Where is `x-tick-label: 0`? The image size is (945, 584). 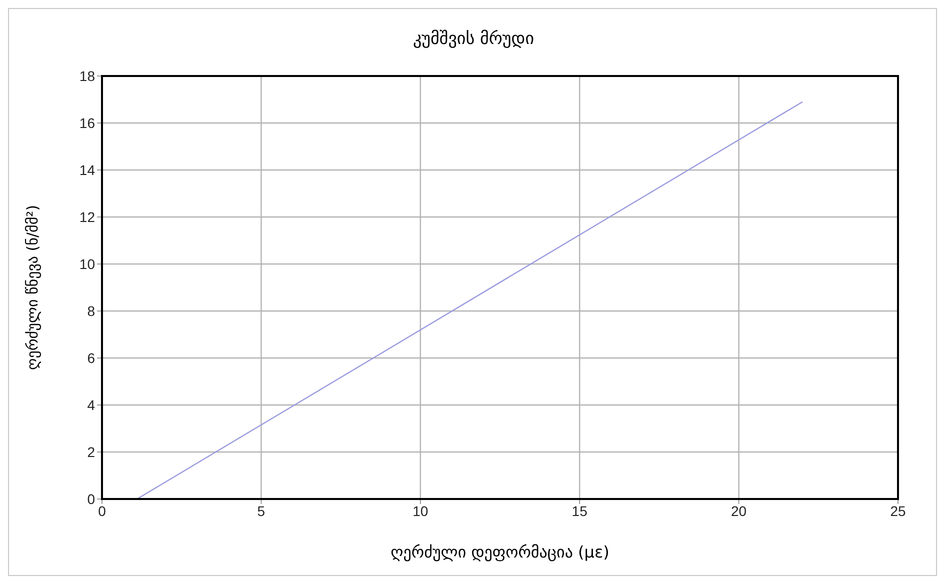 x-tick-label: 0 is located at coordinates (102, 510).